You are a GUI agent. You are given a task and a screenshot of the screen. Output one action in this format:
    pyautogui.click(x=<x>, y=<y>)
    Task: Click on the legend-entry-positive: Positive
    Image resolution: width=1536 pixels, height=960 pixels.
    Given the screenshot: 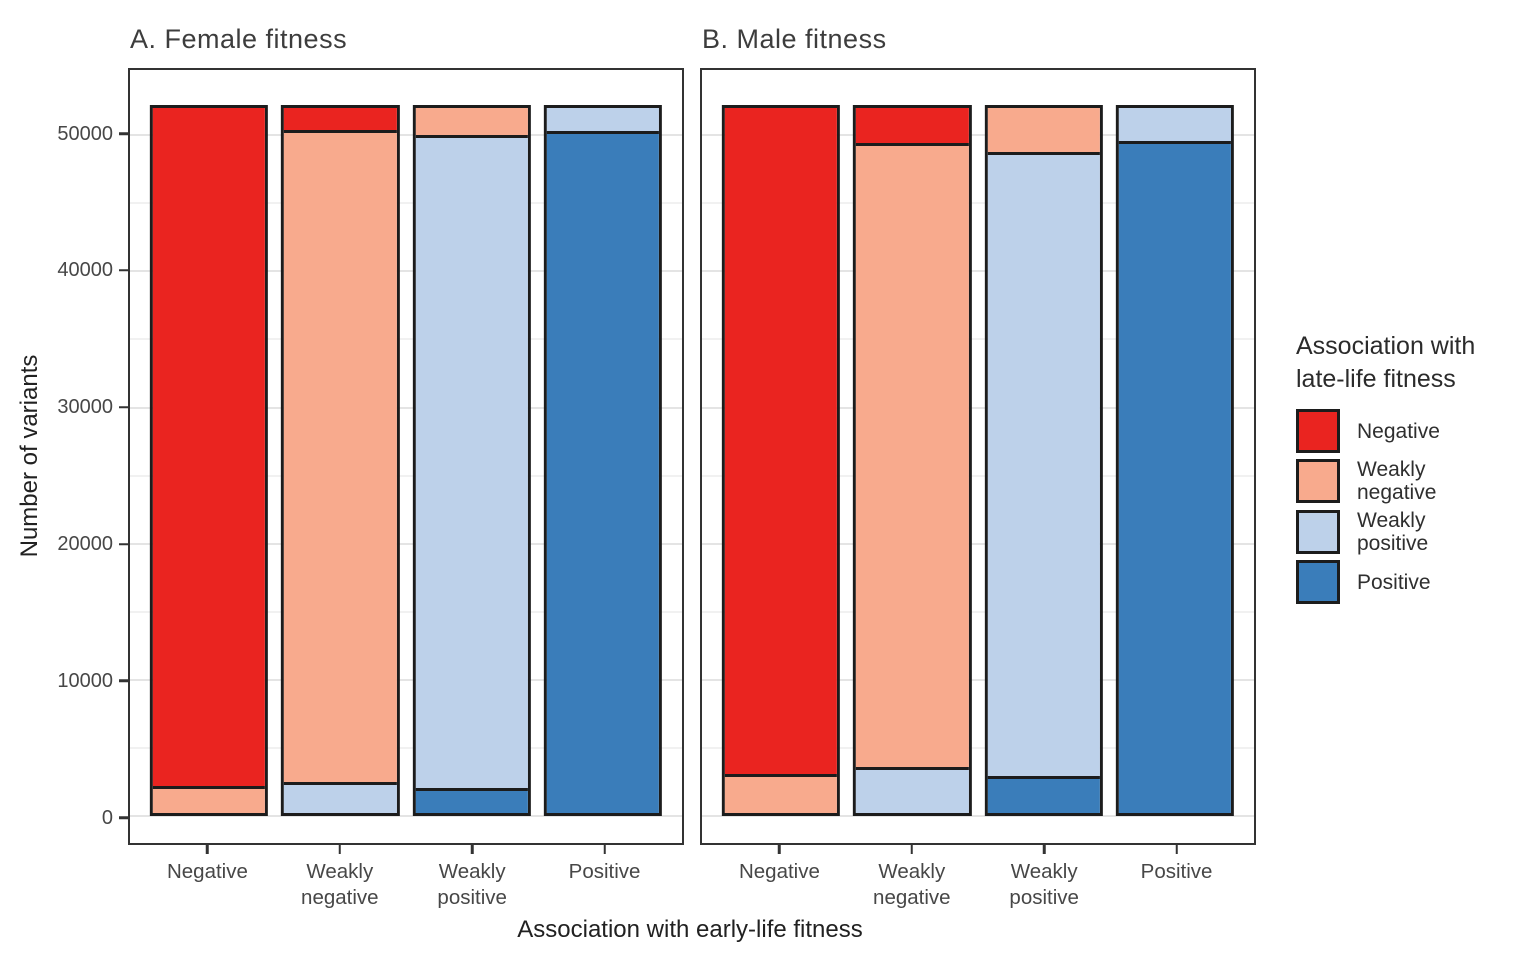 What is the action you would take?
    pyautogui.click(x=1413, y=582)
    